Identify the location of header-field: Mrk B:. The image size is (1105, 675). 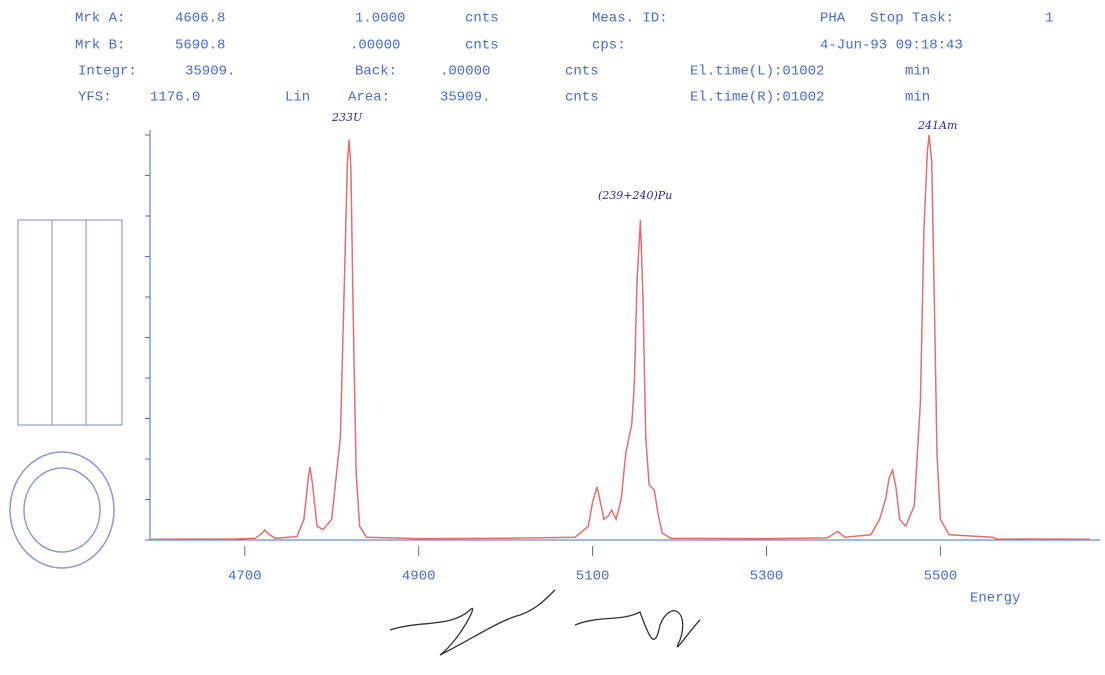
(100, 46).